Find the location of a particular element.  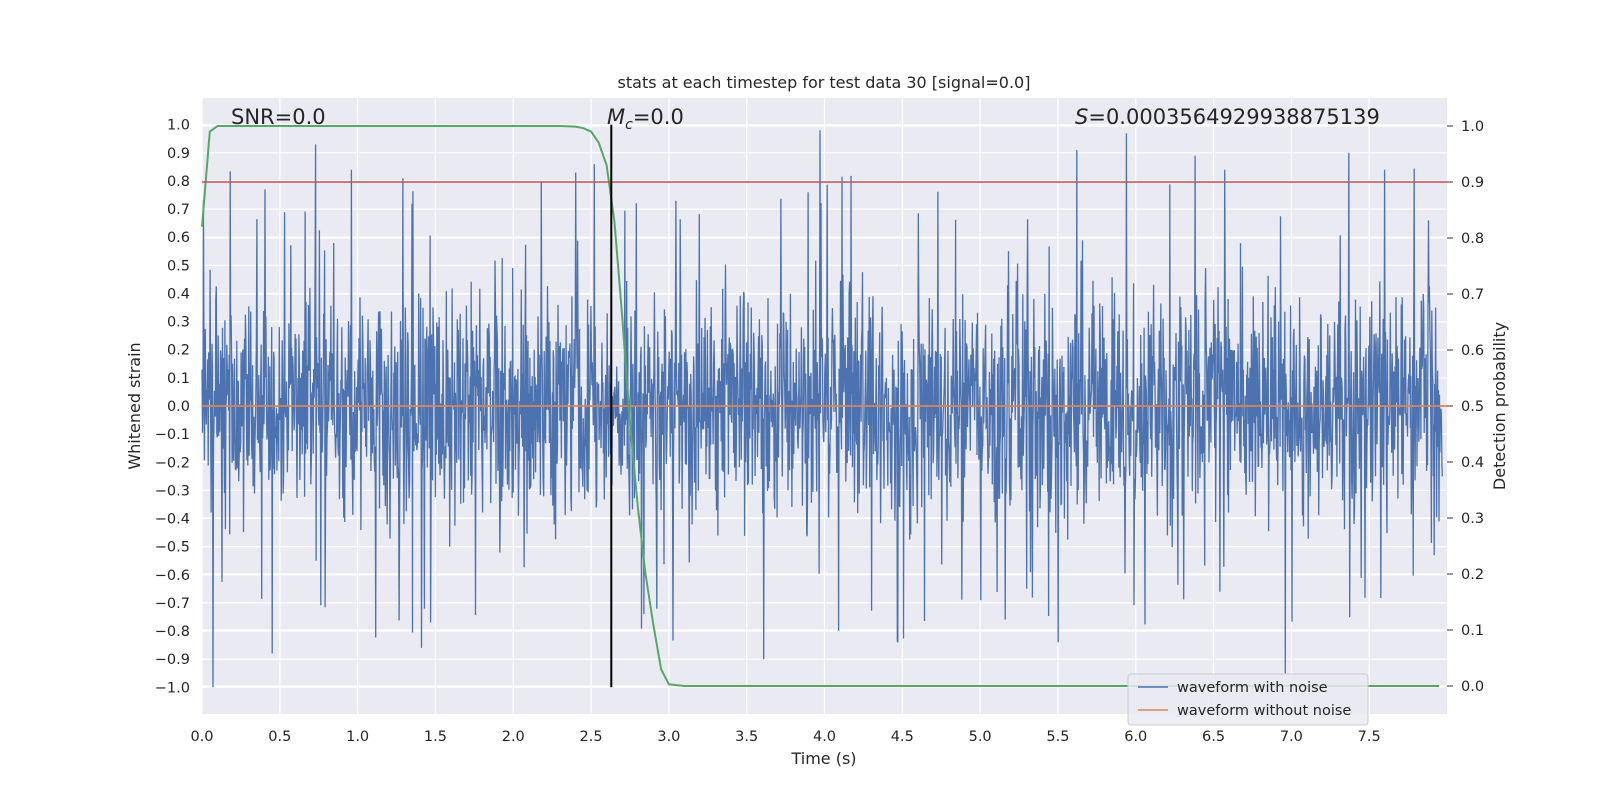

x-tick-label: 2.5 is located at coordinates (591, 737).